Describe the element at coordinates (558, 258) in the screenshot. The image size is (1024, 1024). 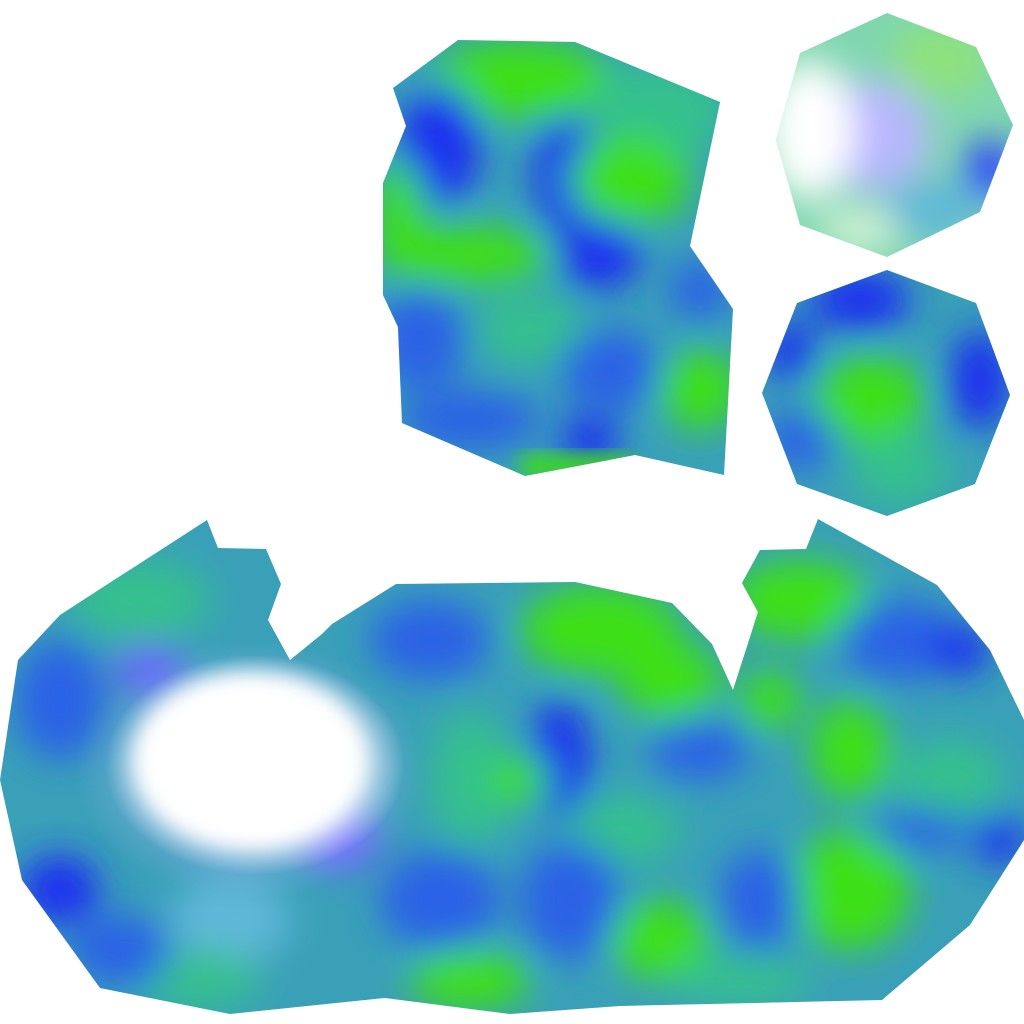
I see `upper-texture-island` at that location.